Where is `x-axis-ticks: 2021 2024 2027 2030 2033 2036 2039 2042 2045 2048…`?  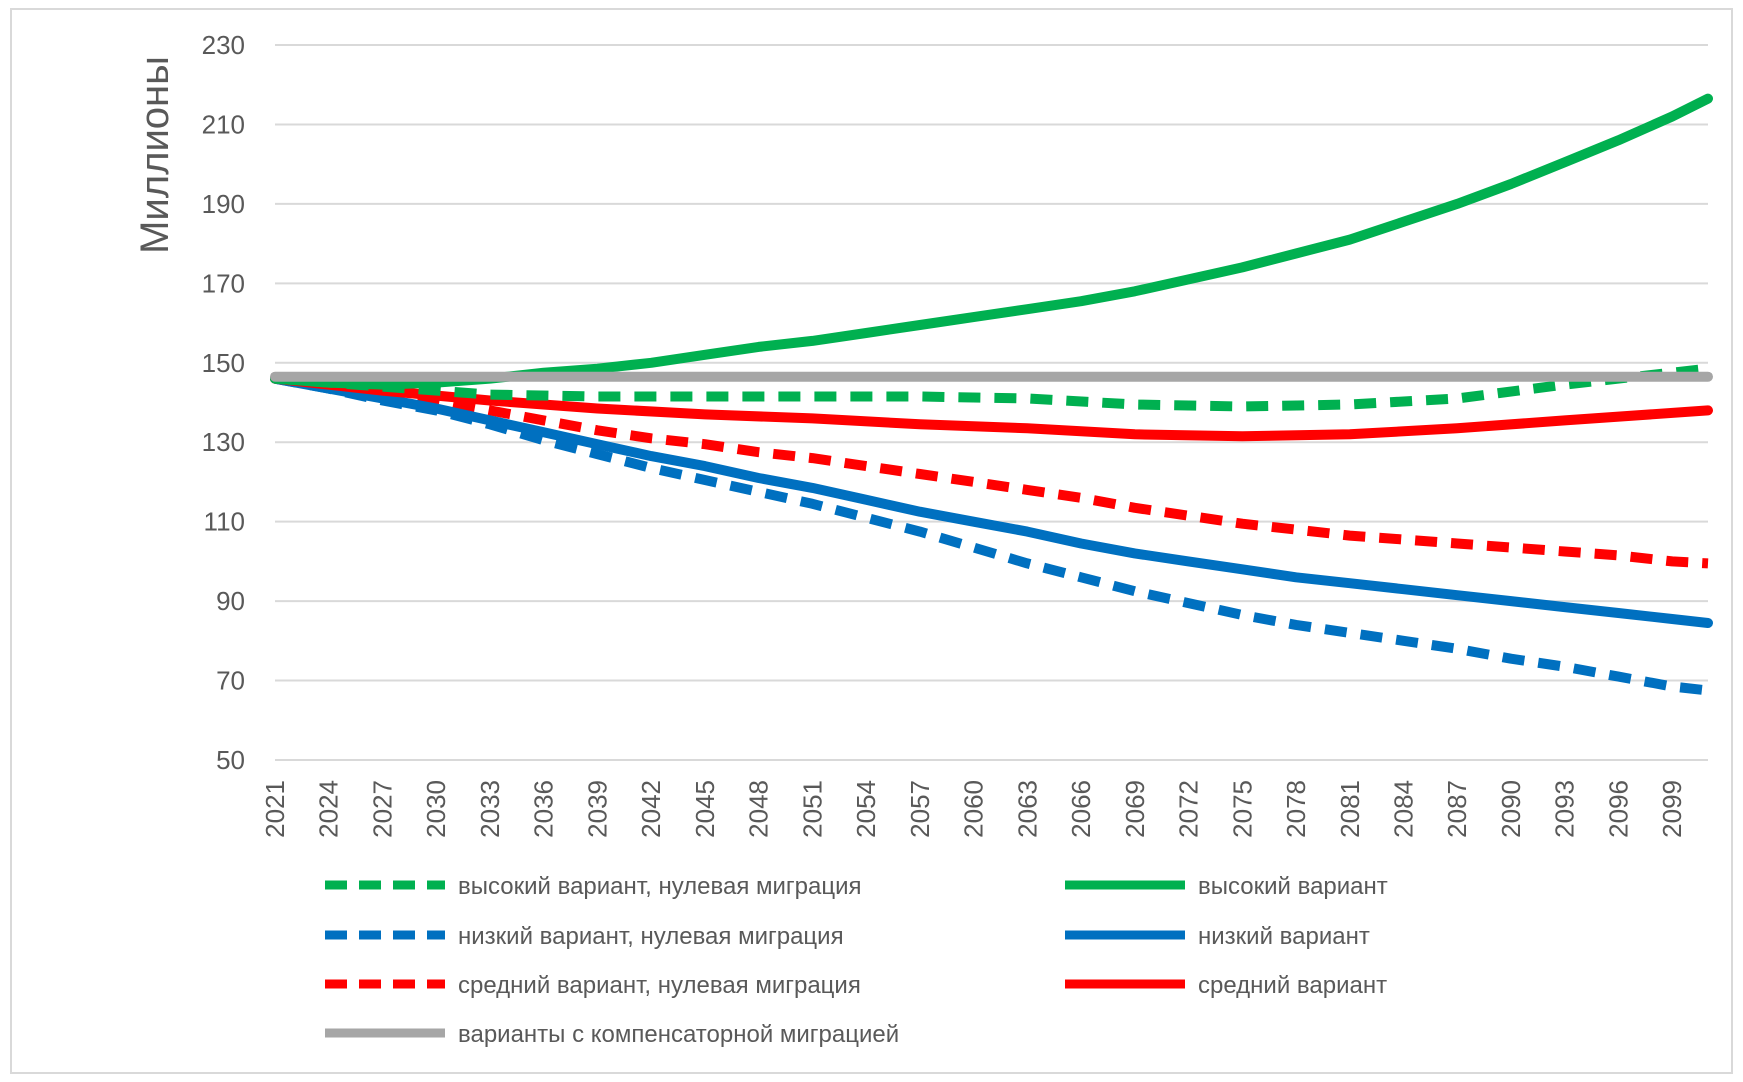 x-axis-ticks: 2021 2024 2027 2030 2033 2036 2039 2042 2045 2048… is located at coordinates (973, 809).